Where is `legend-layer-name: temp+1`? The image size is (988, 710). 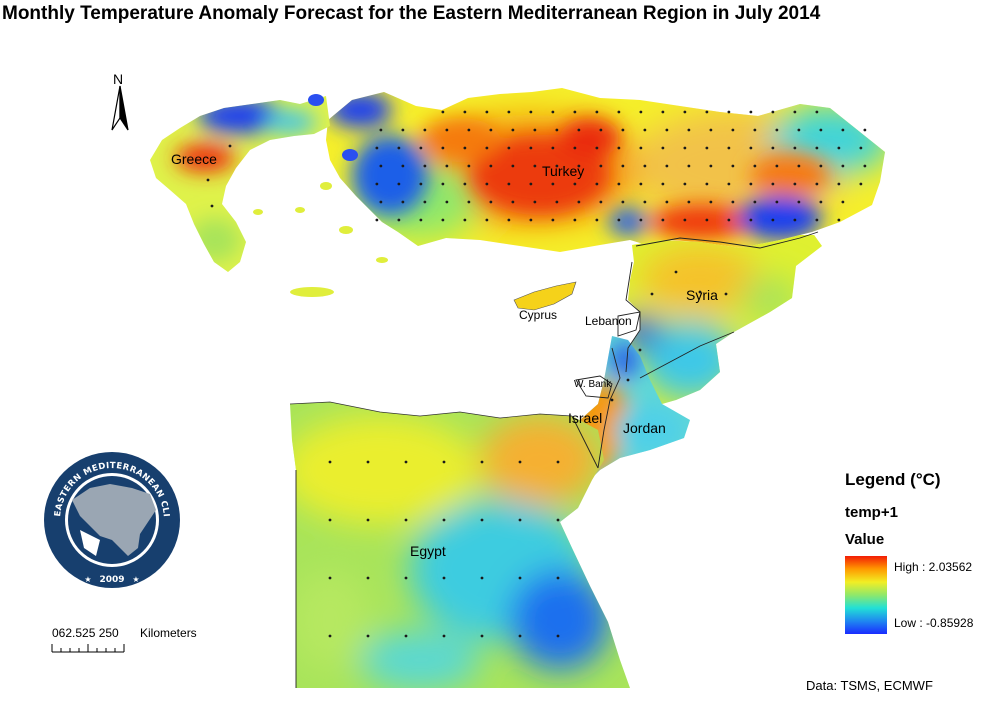
legend-layer-name: temp+1 is located at coordinates (871, 512).